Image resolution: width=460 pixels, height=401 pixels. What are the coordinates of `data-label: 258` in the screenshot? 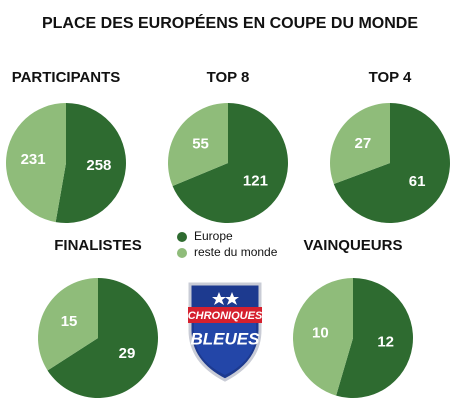 It's located at (98, 165).